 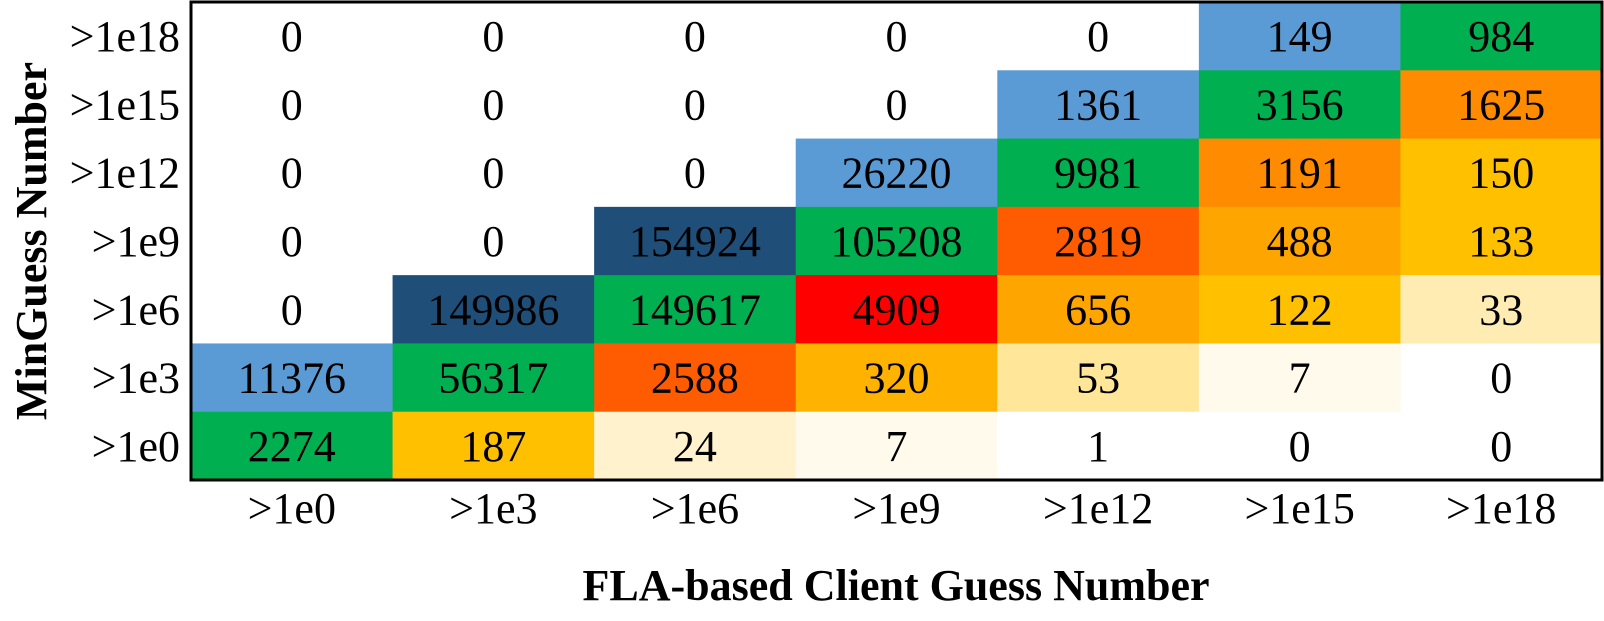 I want to click on heatmap-cell-label: 149, so click(x=1300, y=36).